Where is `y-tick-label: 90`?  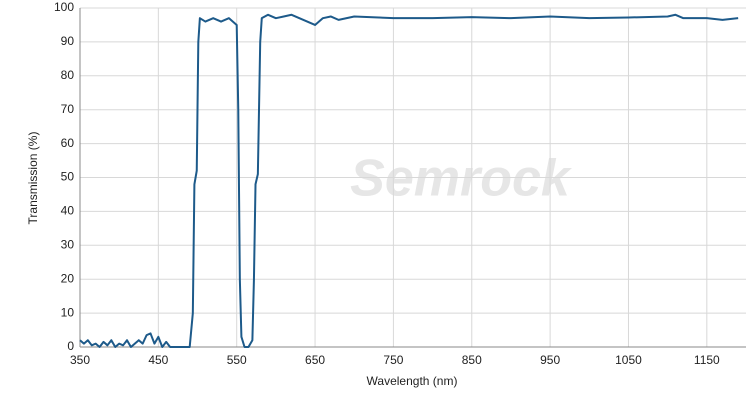
y-tick-label: 90 is located at coordinates (68, 41).